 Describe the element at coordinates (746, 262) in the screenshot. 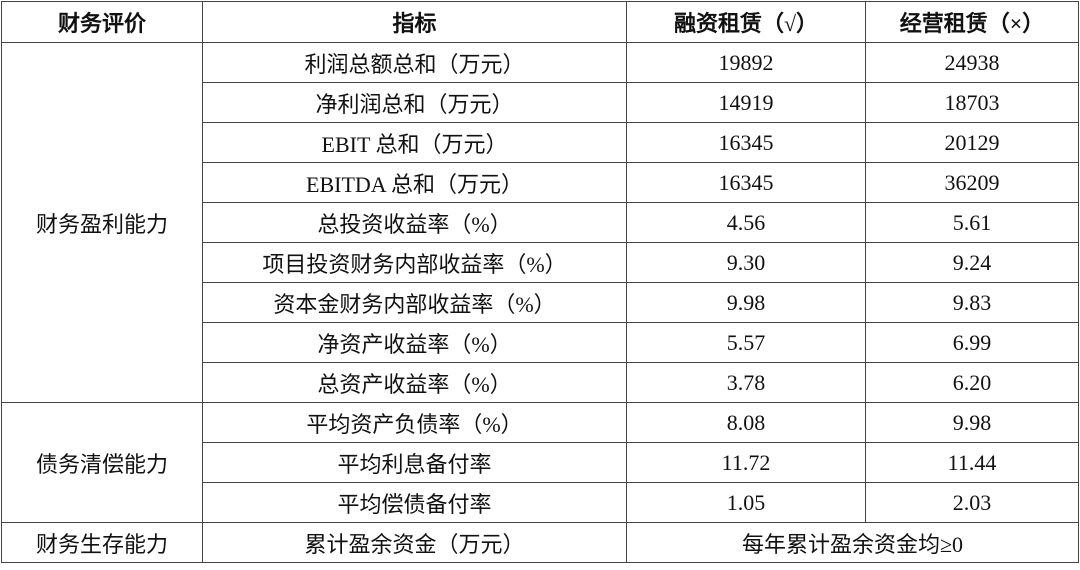

I see `finance-lease-cell: 9.30` at that location.